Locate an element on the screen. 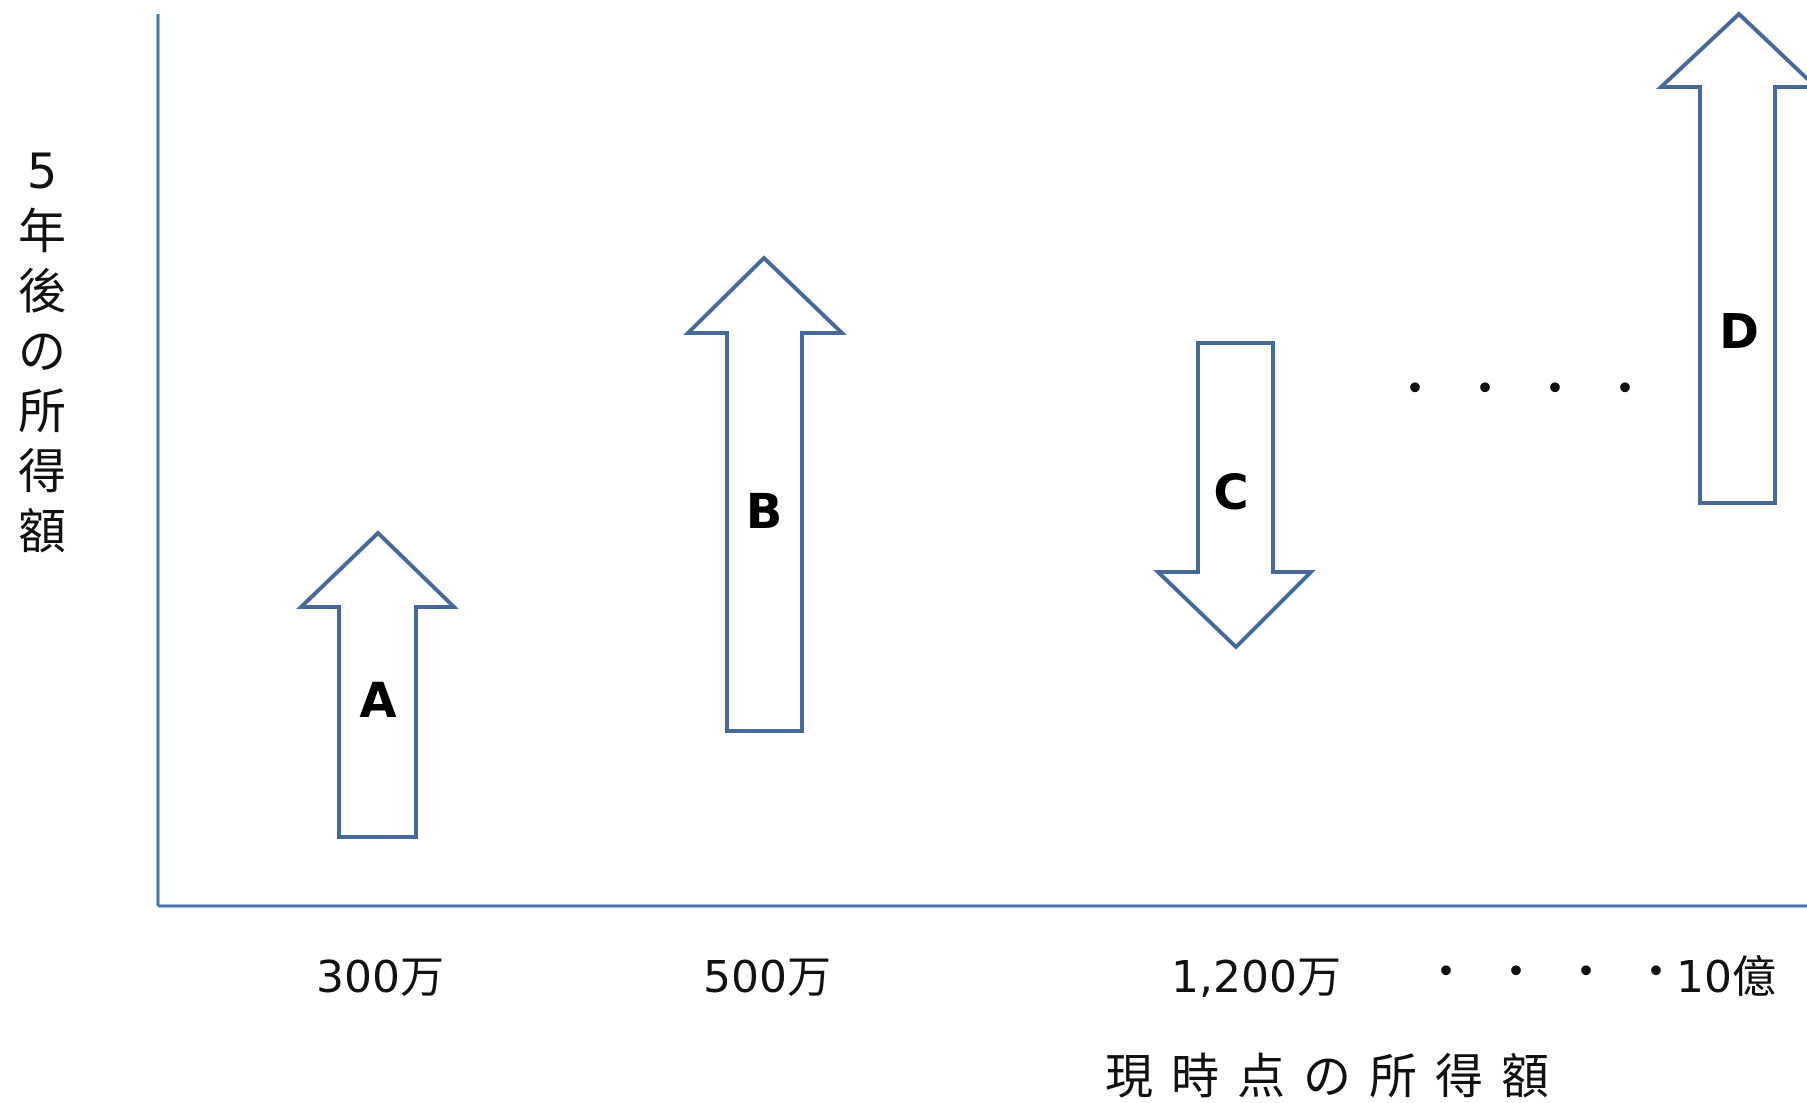 The width and height of the screenshot is (1807, 1103). arrow-a: A is located at coordinates (377, 684).